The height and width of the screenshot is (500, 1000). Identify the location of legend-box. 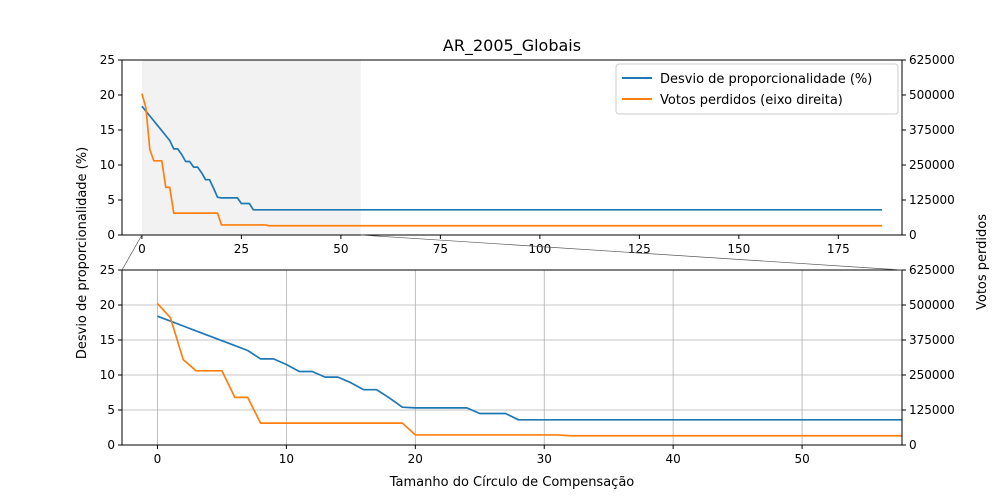
(757, 89).